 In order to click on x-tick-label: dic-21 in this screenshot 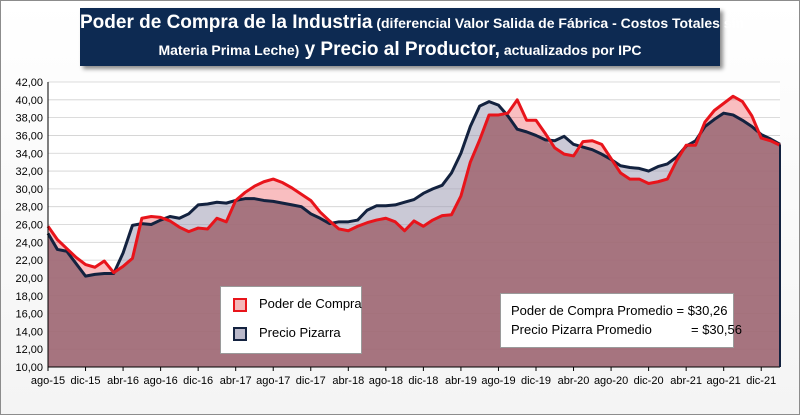, I will do `click(761, 381)`.